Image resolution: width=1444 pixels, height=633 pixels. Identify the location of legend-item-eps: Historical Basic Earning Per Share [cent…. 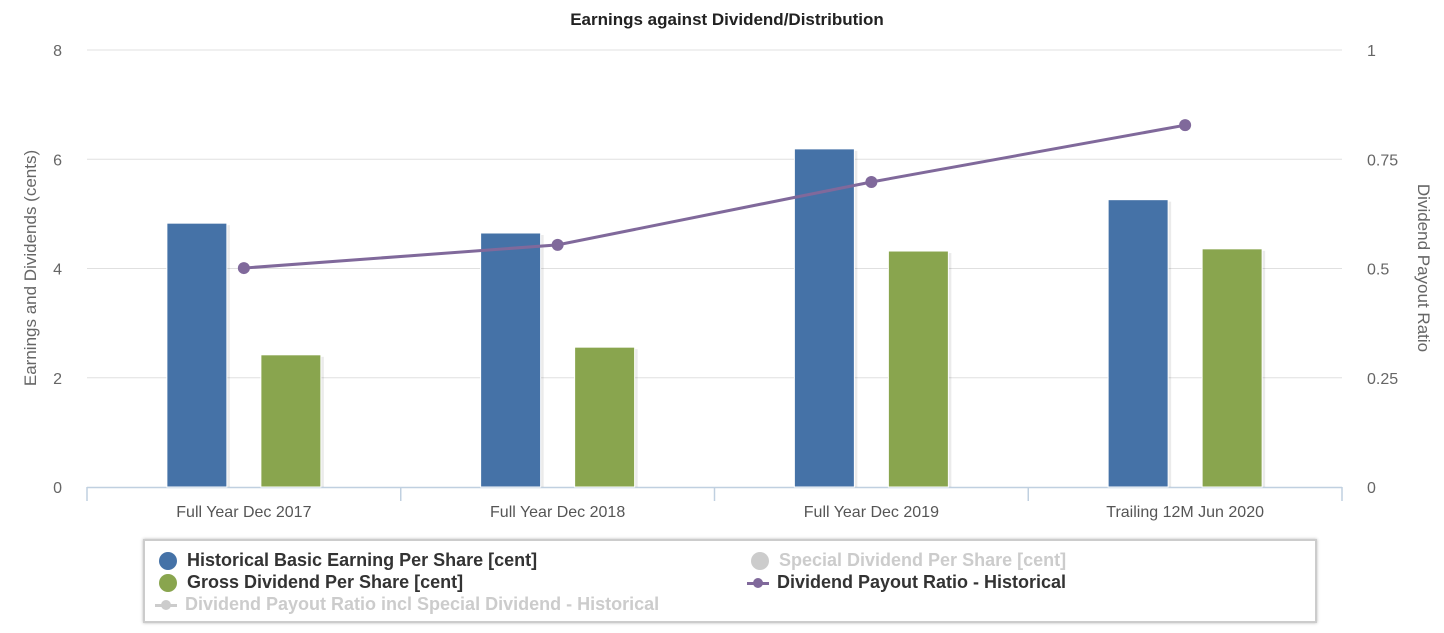
(348, 560).